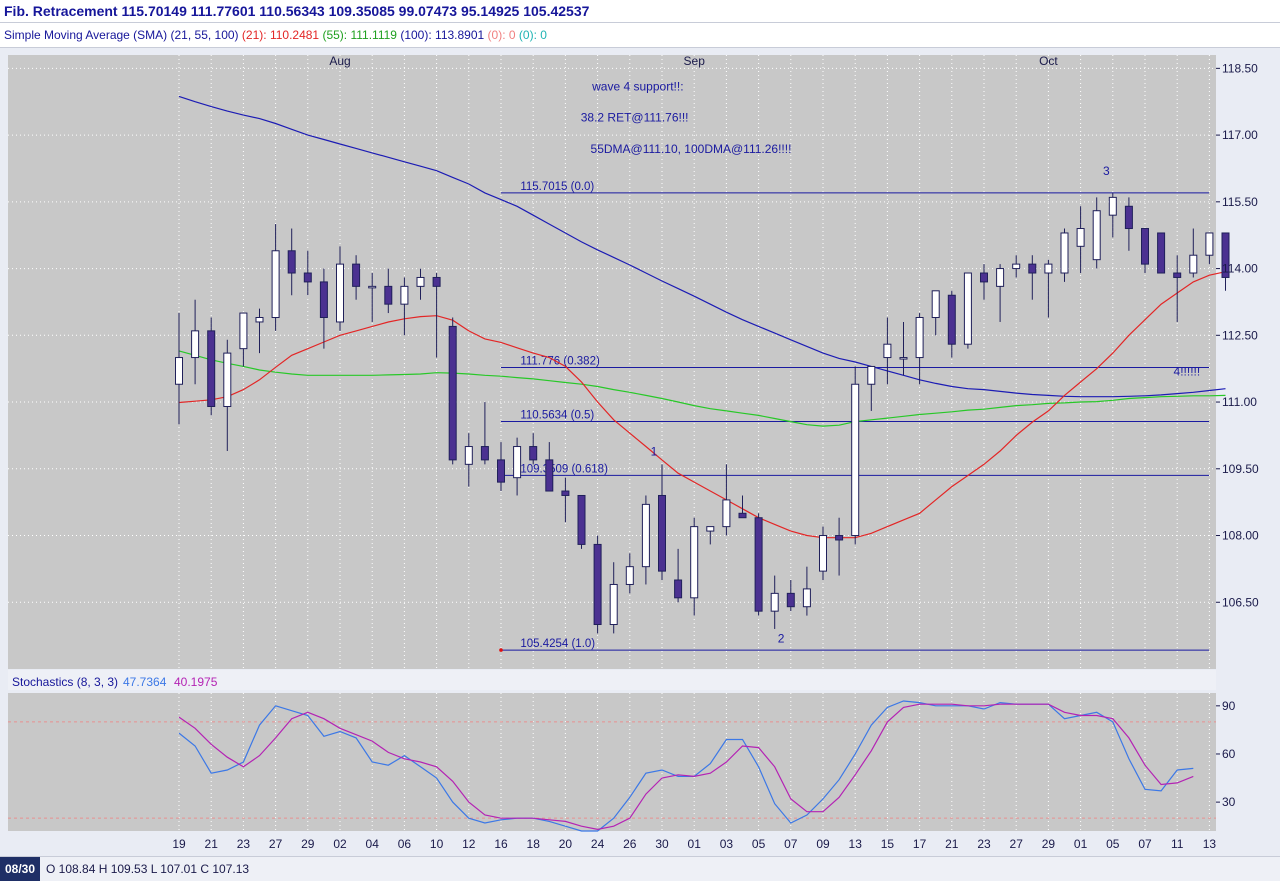 The height and width of the screenshot is (881, 1280). Describe the element at coordinates (695, 844) in the screenshot. I see `x-tick-label: 01` at that location.